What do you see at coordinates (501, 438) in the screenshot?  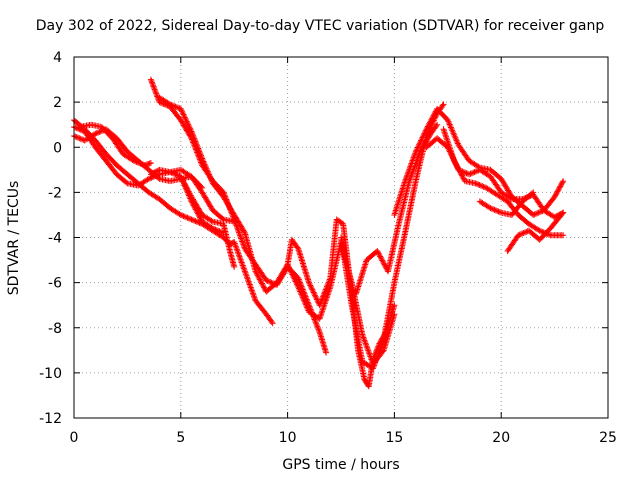 I see `x-tick-label: 20` at bounding box center [501, 438].